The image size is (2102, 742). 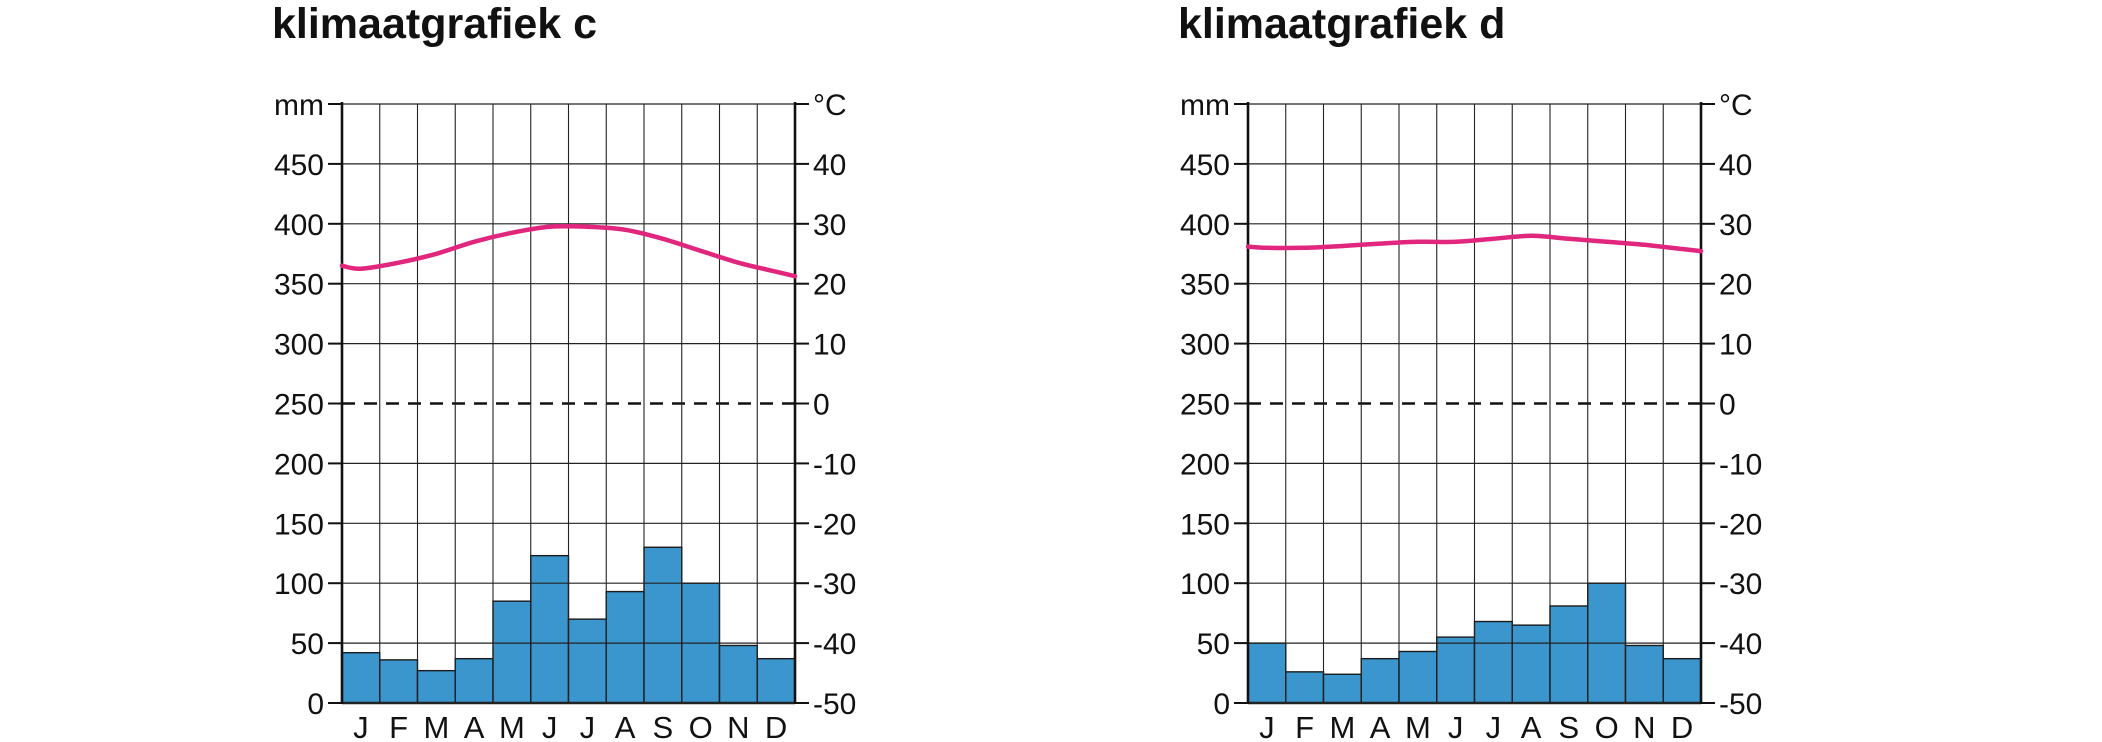 I want to click on chart-title: klimaatgrafiek c, so click(x=434, y=24).